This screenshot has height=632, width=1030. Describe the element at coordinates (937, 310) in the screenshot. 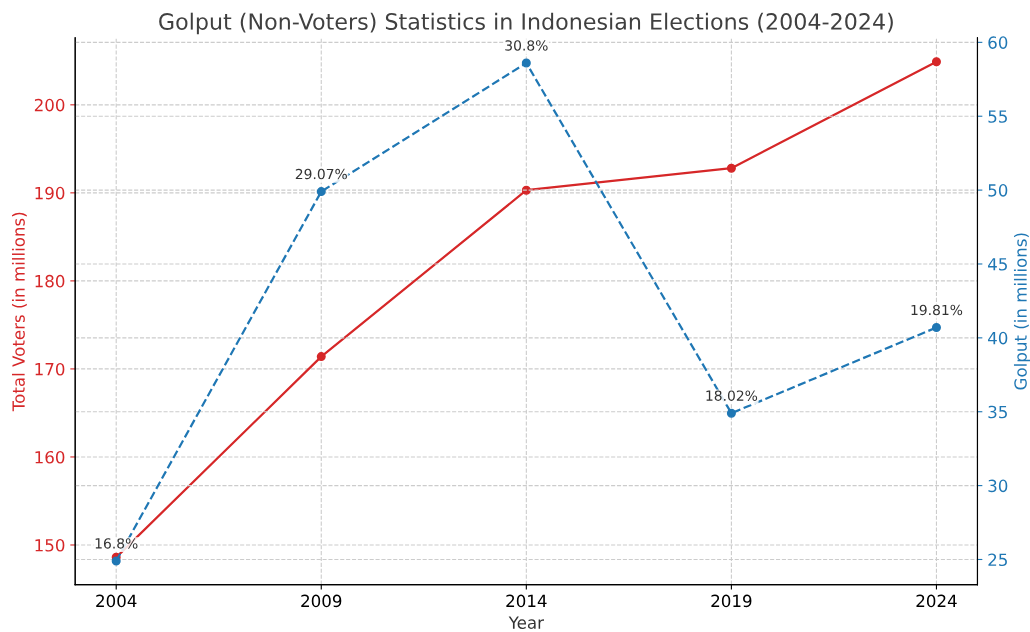

I see `annotation: 19.81%` at that location.